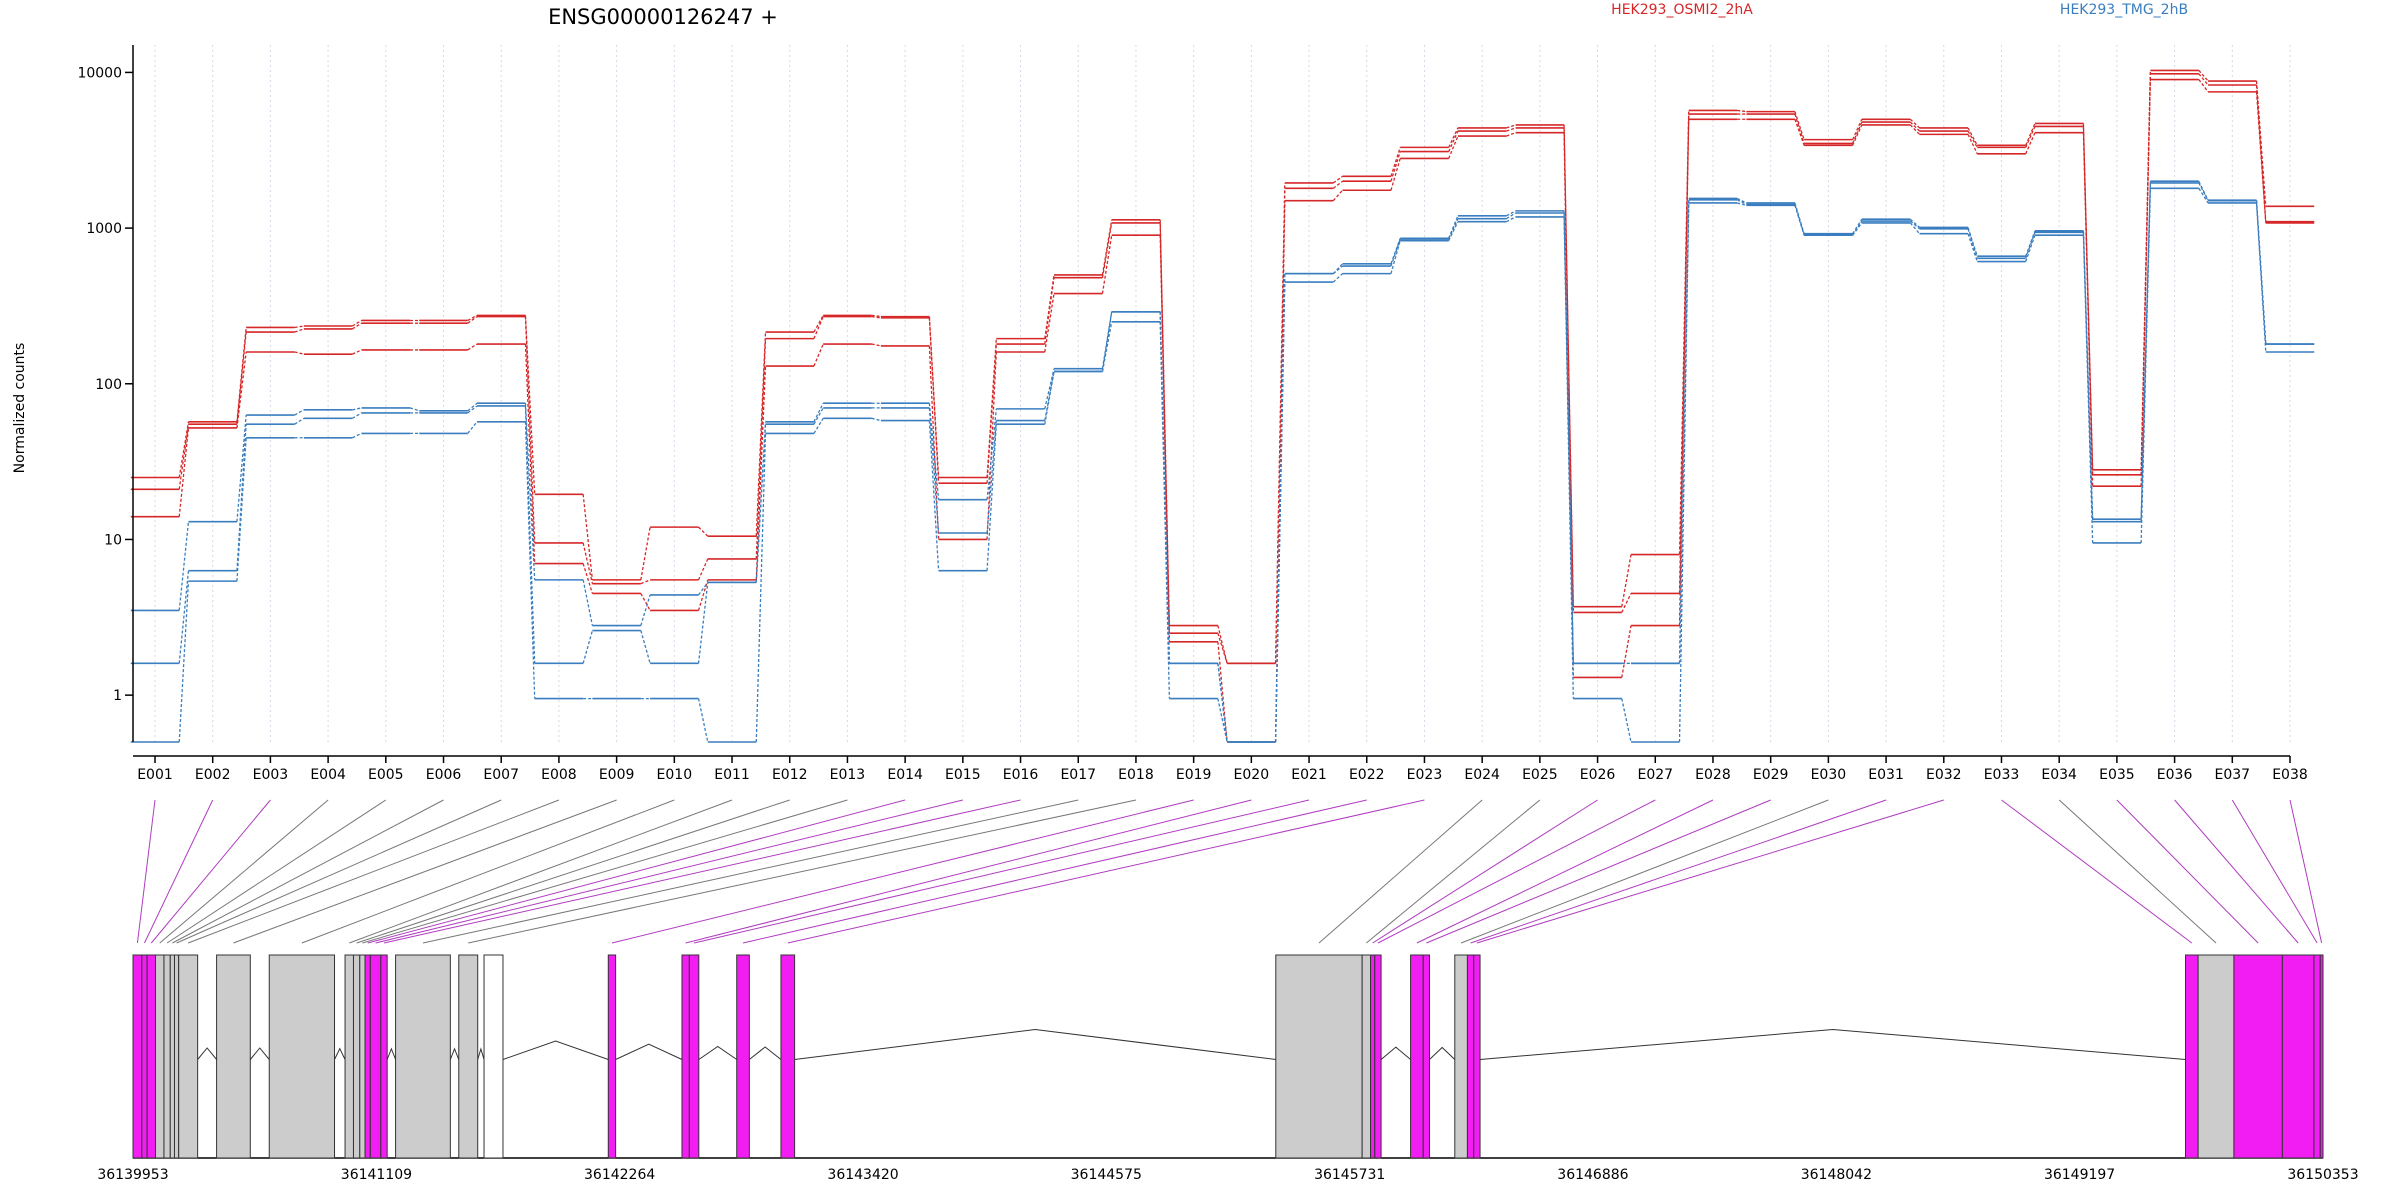 This screenshot has width=2400, height=1200. Describe the element at coordinates (1252, 775) in the screenshot. I see `x-tick-label: E020` at that location.